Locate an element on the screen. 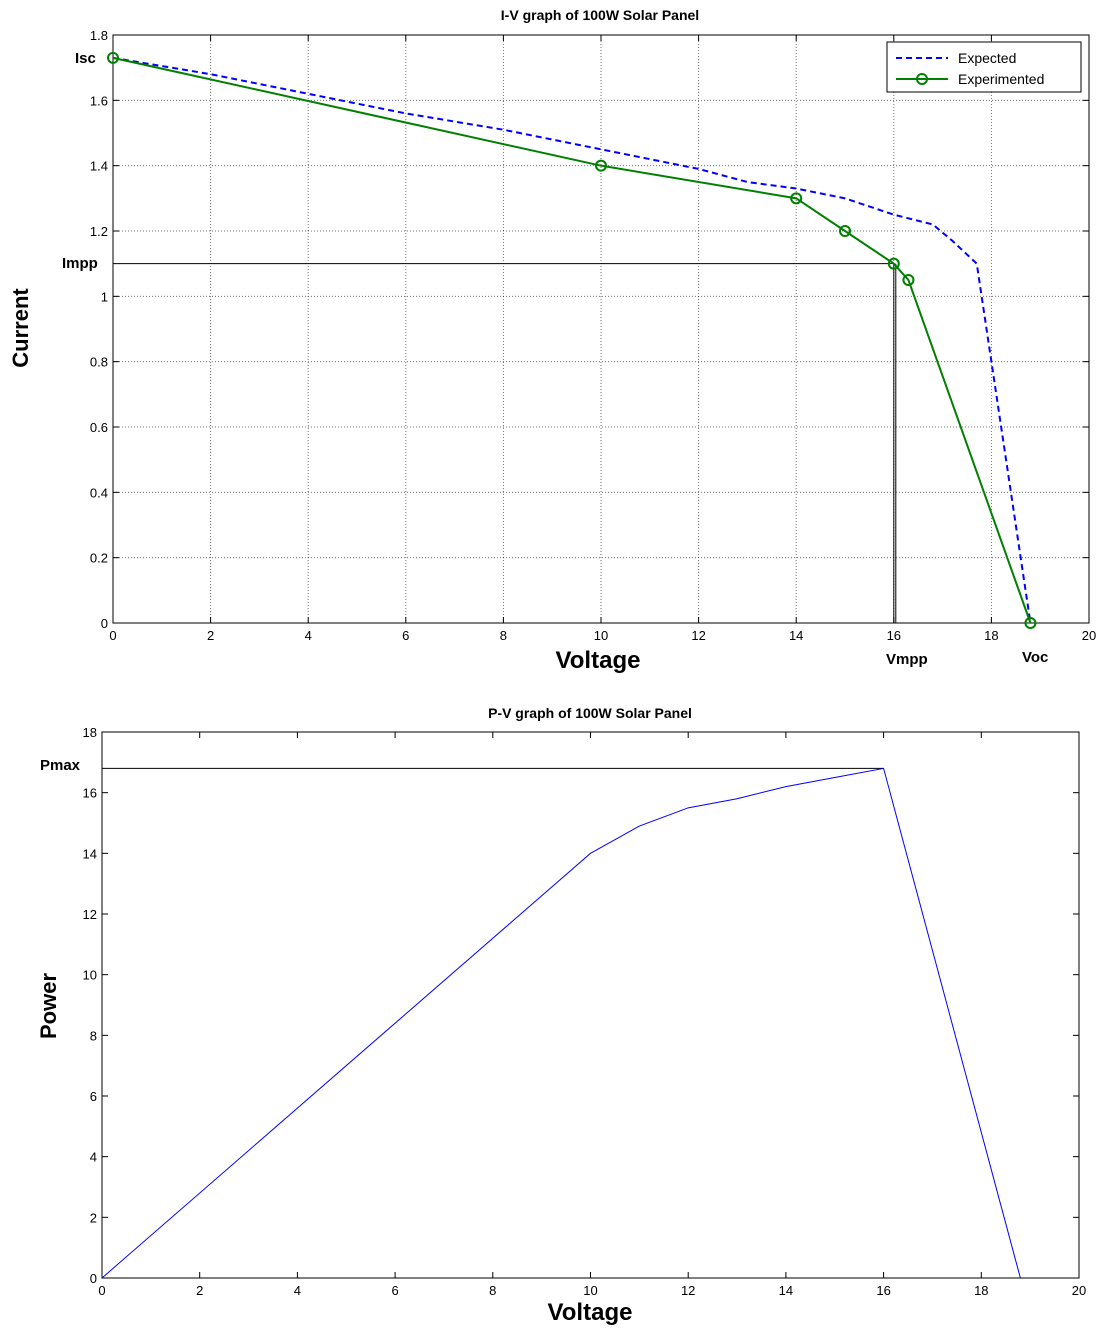 The image size is (1102, 1329). iv-y-tick-label: 0.8 is located at coordinates (99, 362).